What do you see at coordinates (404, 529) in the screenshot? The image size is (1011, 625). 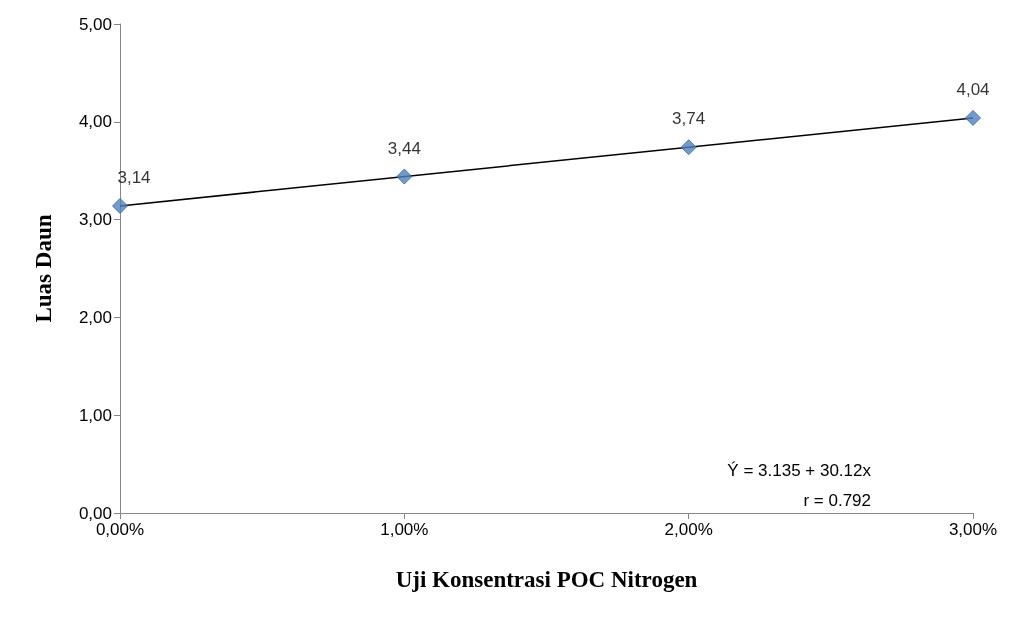 I see `x-tick-label: 1,00%` at bounding box center [404, 529].